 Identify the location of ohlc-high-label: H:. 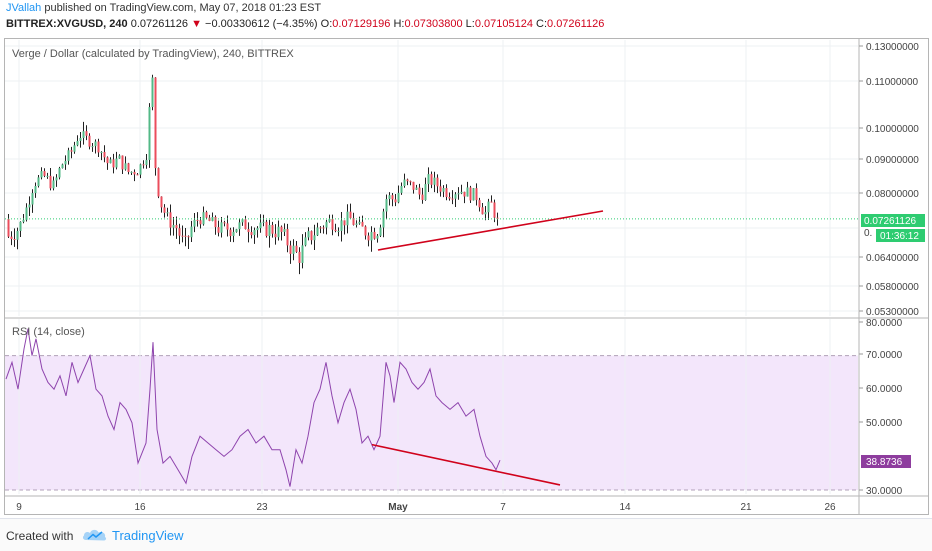
(399, 24).